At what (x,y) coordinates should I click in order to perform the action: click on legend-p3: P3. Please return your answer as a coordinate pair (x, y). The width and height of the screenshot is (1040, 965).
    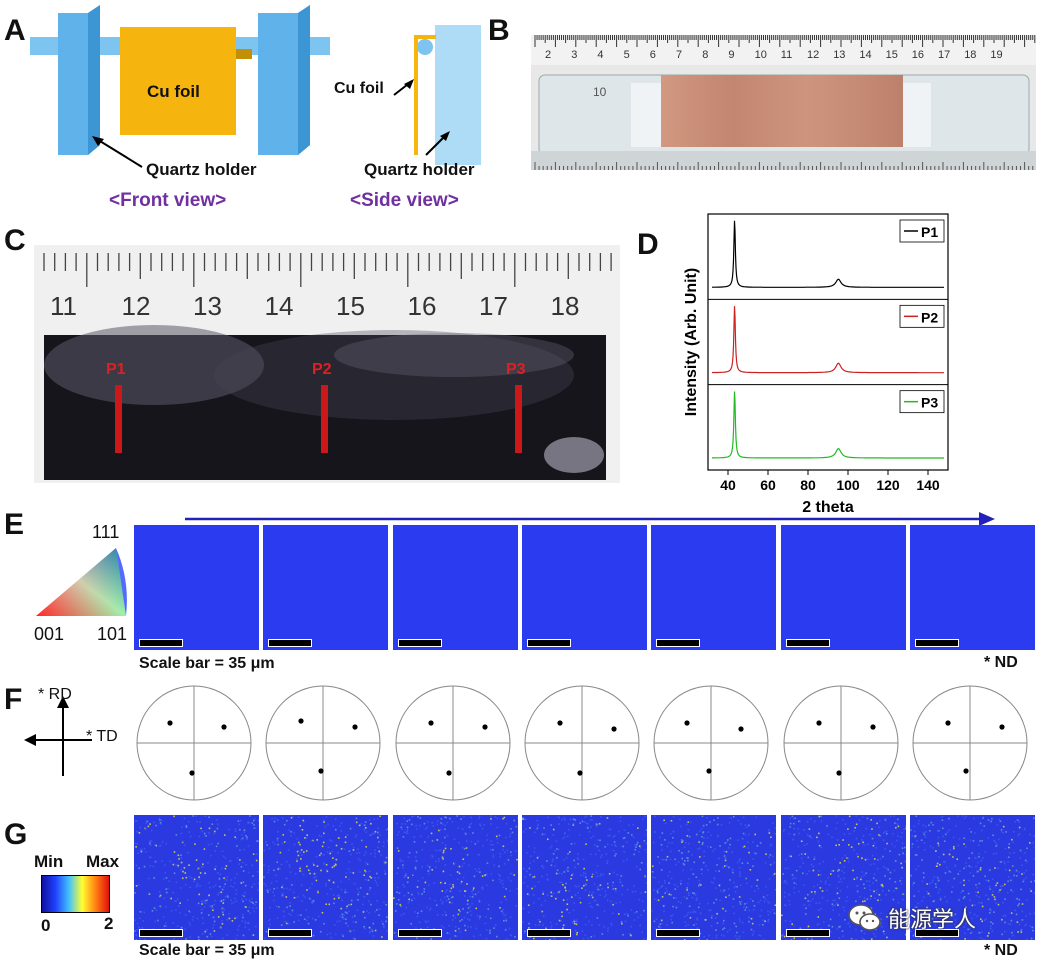
    Looking at the image, I should click on (922, 402).